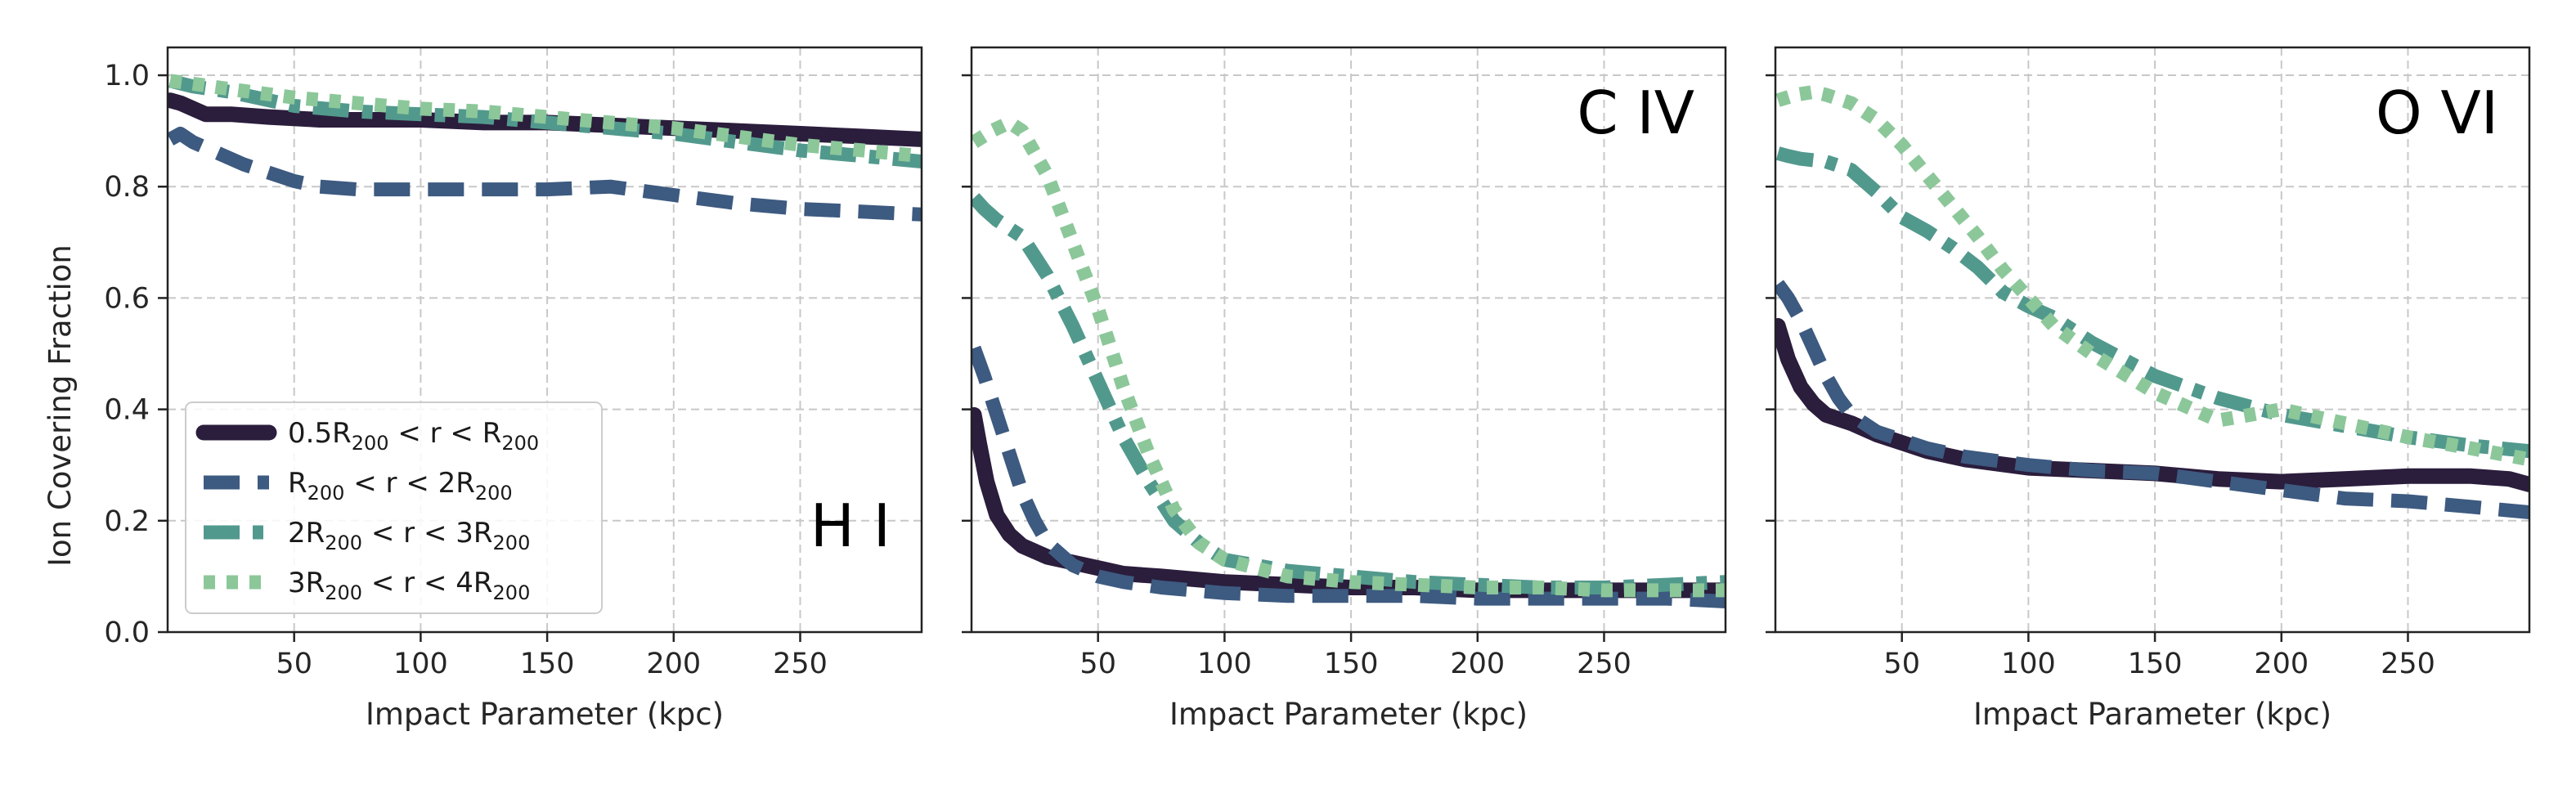 The width and height of the screenshot is (2576, 785). Describe the element at coordinates (409, 585) in the screenshot. I see `legend-entry-label: 3R200 < r < 4R200` at that location.